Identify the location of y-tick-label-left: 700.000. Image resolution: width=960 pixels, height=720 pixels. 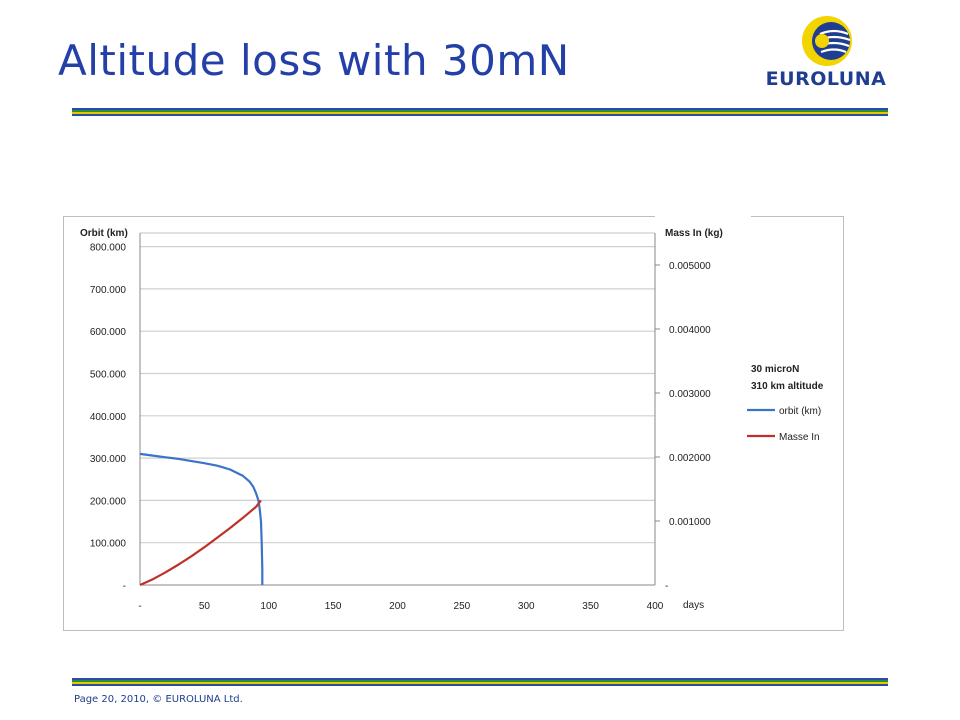
(108, 290).